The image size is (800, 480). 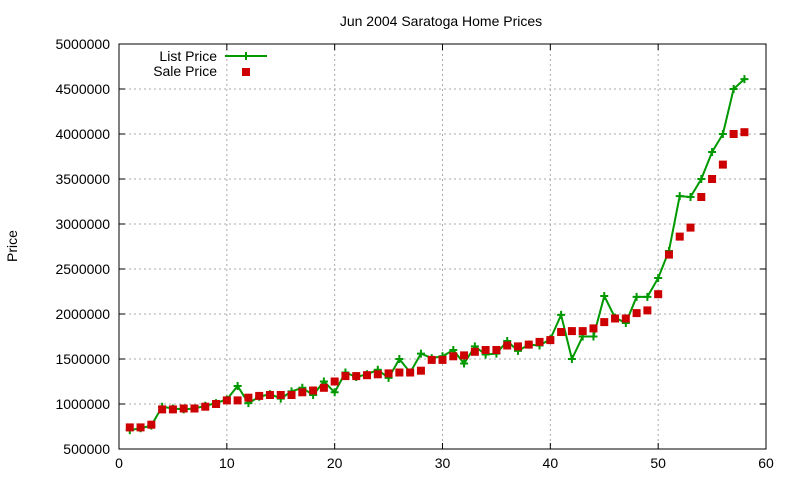 I want to click on x-tick-label: 60, so click(x=766, y=463).